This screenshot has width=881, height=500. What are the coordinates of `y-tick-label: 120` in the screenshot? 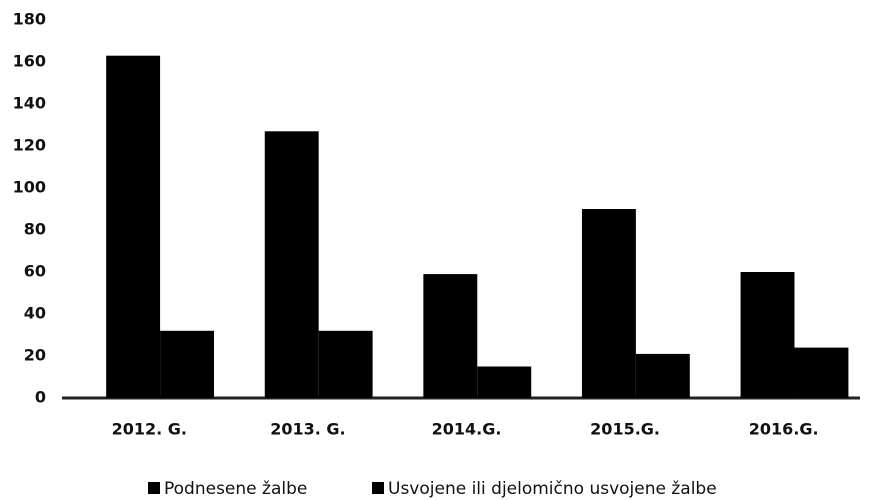 It's located at (29, 145).